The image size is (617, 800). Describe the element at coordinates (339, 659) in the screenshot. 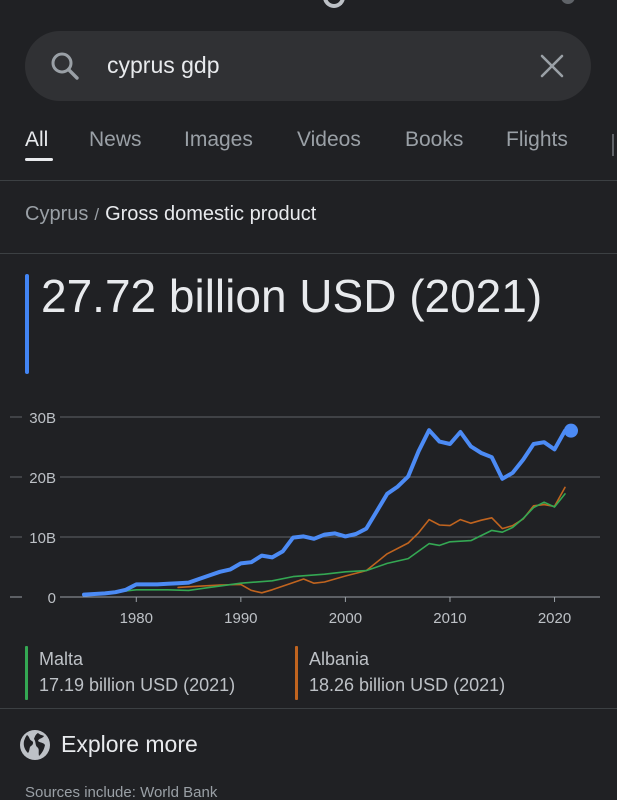

I see `legend-albania-name: Albania` at that location.